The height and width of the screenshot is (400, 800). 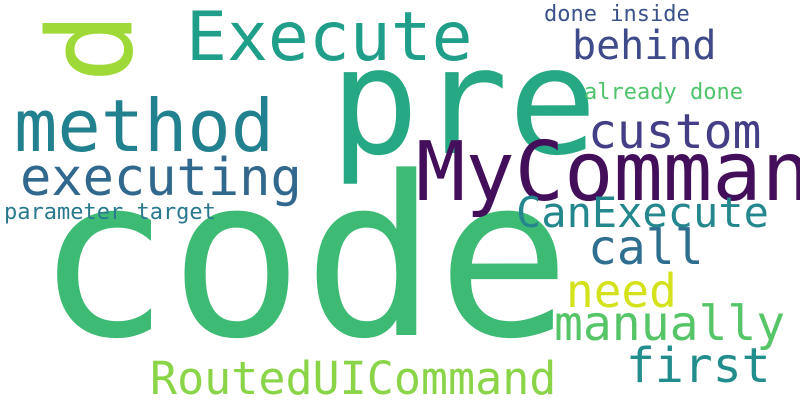 I want to click on word-executing: executing, so click(x=161, y=178).